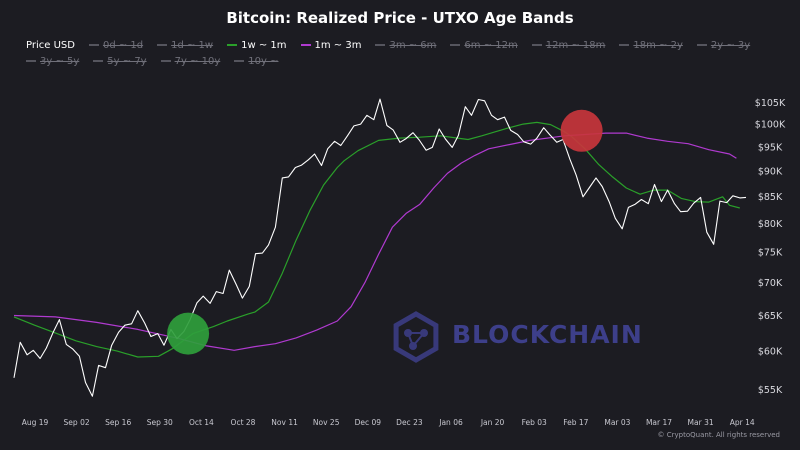 The image size is (800, 450). I want to click on x-tick-label: Sep 30, so click(160, 422).